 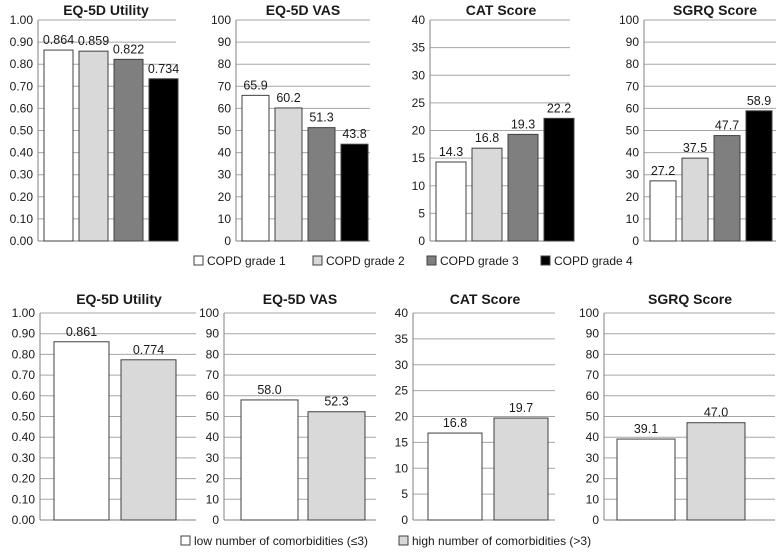 What do you see at coordinates (501, 541) in the screenshot?
I see `legend-label: high number of comorbidities (>3)` at bounding box center [501, 541].